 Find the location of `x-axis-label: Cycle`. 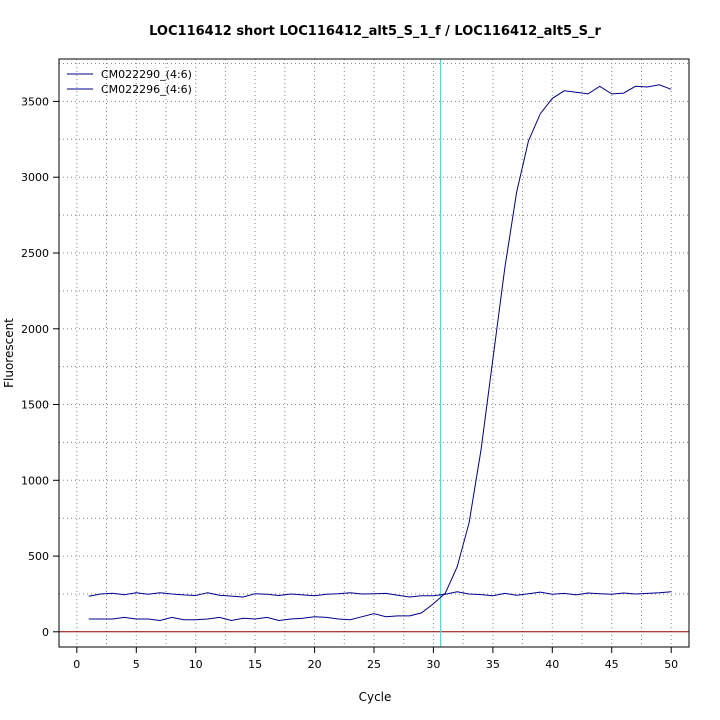

x-axis-label: Cycle is located at coordinates (375, 697).